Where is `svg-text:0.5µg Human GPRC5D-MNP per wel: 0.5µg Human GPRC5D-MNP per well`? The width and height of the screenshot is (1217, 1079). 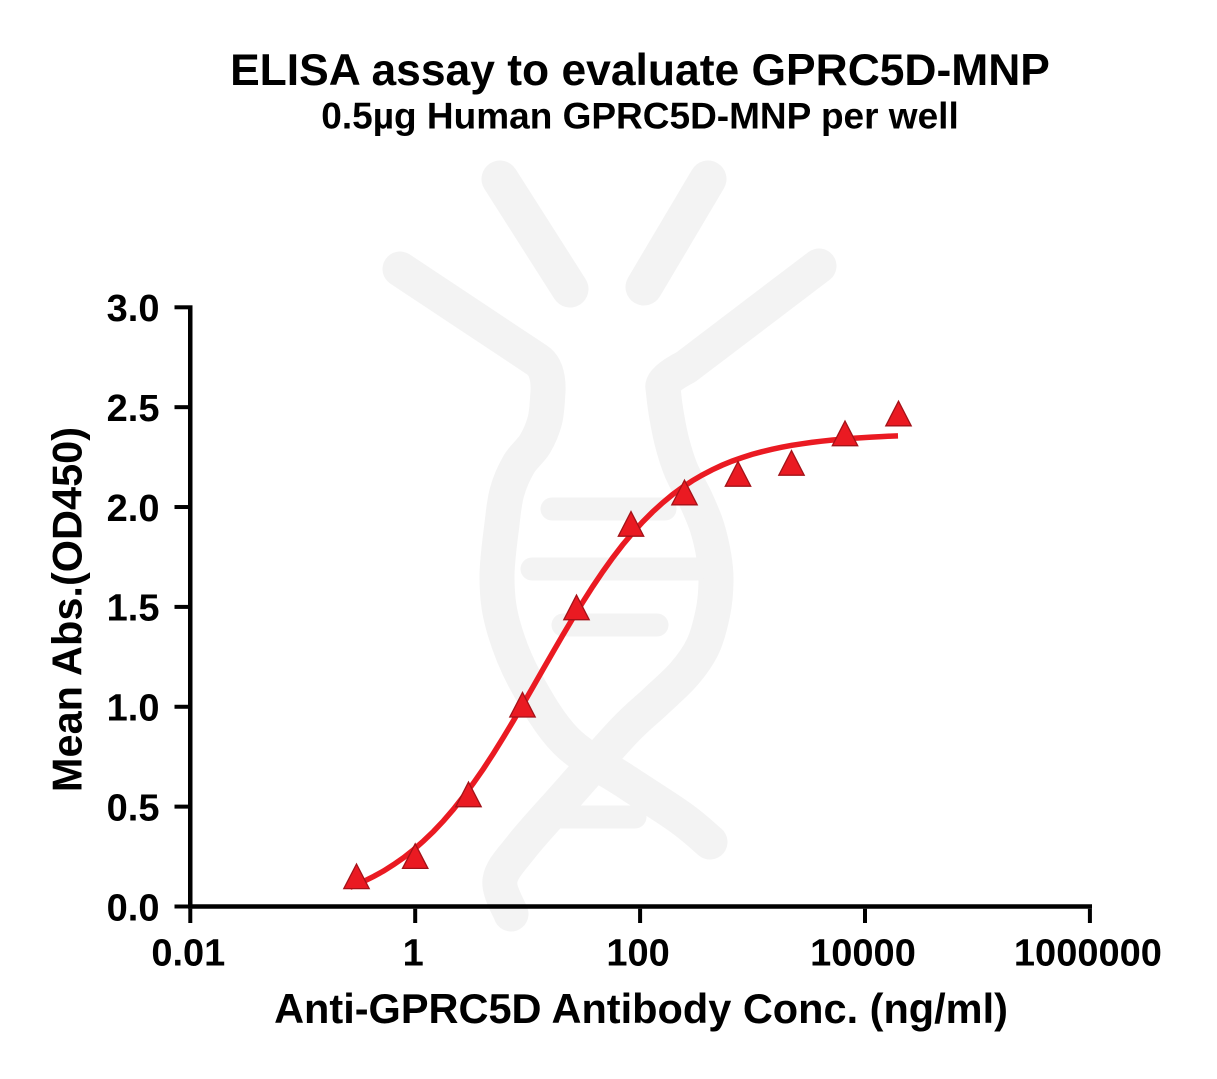 svg-text:0.5µg Human GPRC5D-MNP per wel: 0.5µg Human GPRC5D-MNP per well is located at coordinates (639, 116).